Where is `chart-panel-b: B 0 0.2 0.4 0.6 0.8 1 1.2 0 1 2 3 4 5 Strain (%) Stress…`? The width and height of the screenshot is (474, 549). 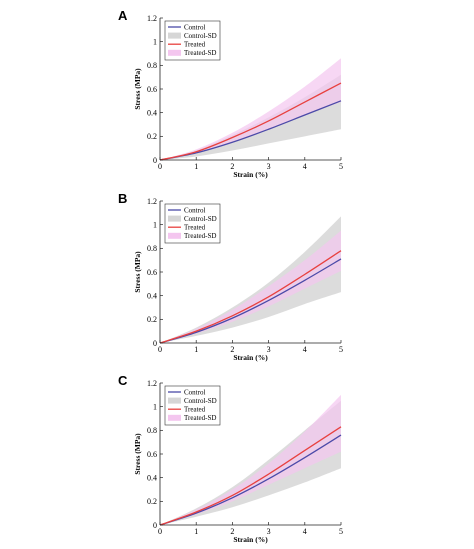
chart-panel-b: B 0 0.2 0.4 0.6 0.8 1 1.2 0 1 2 3 4 5 Strain (%) Stress… is located at coordinates (230, 276).